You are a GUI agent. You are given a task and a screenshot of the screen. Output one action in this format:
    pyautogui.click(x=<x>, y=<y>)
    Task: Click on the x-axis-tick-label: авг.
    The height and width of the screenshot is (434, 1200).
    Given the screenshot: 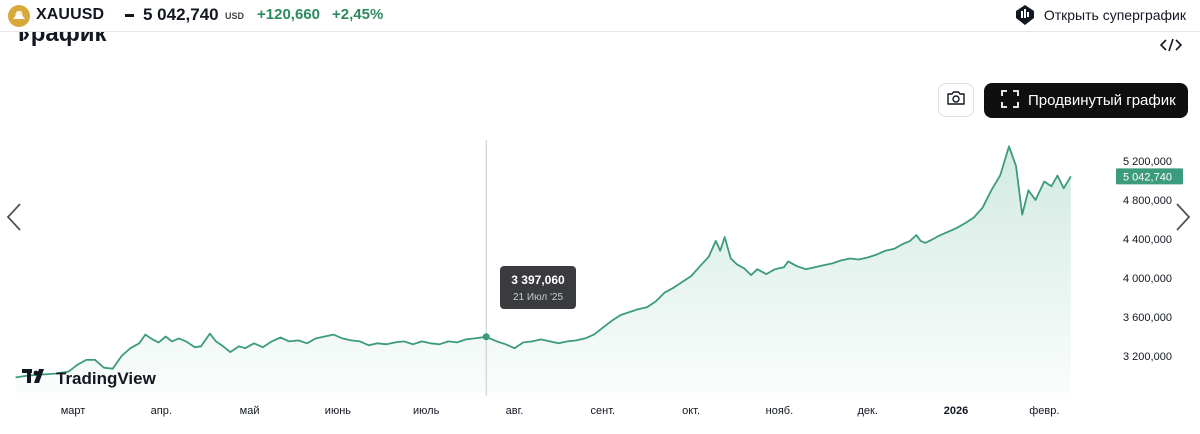 What is the action you would take?
    pyautogui.click(x=515, y=411)
    